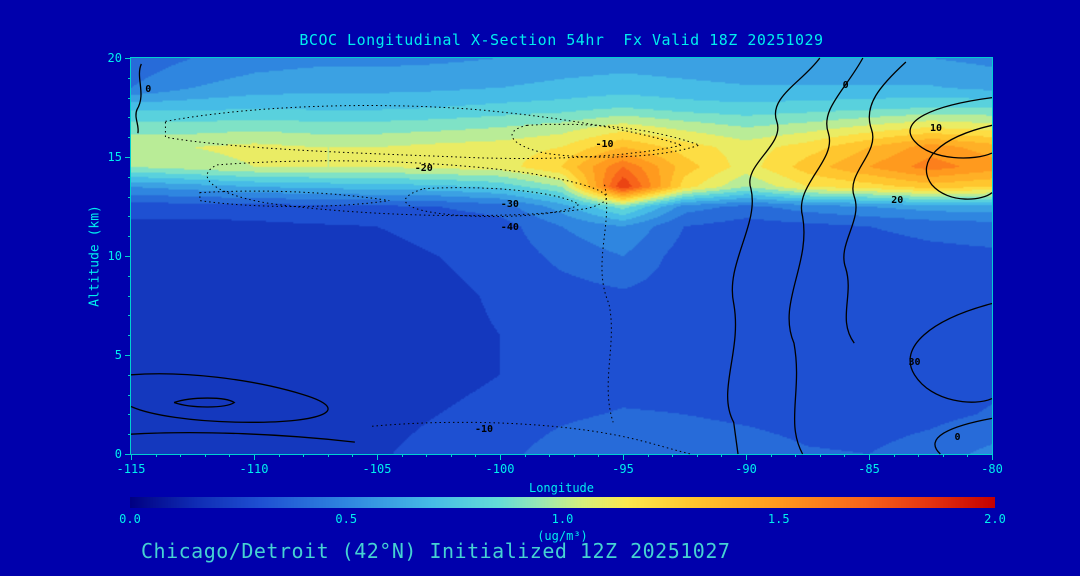 This screenshot has height=576, width=1080. I want to click on y-tick-label: 20, so click(114, 58).